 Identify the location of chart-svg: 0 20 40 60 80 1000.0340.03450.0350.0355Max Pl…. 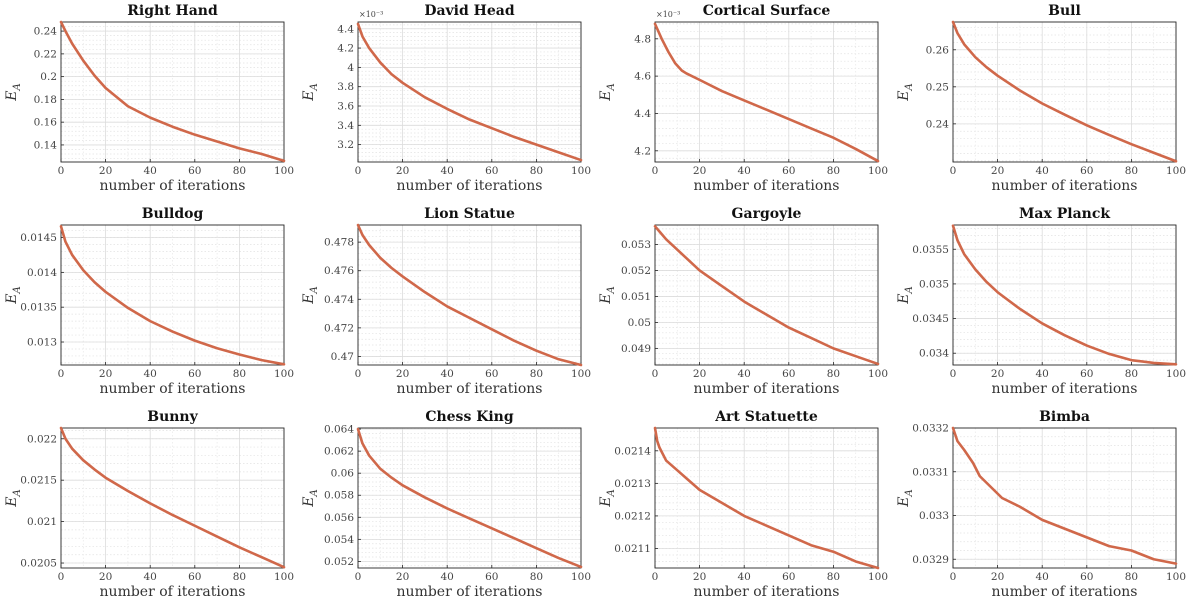
(1041, 304).